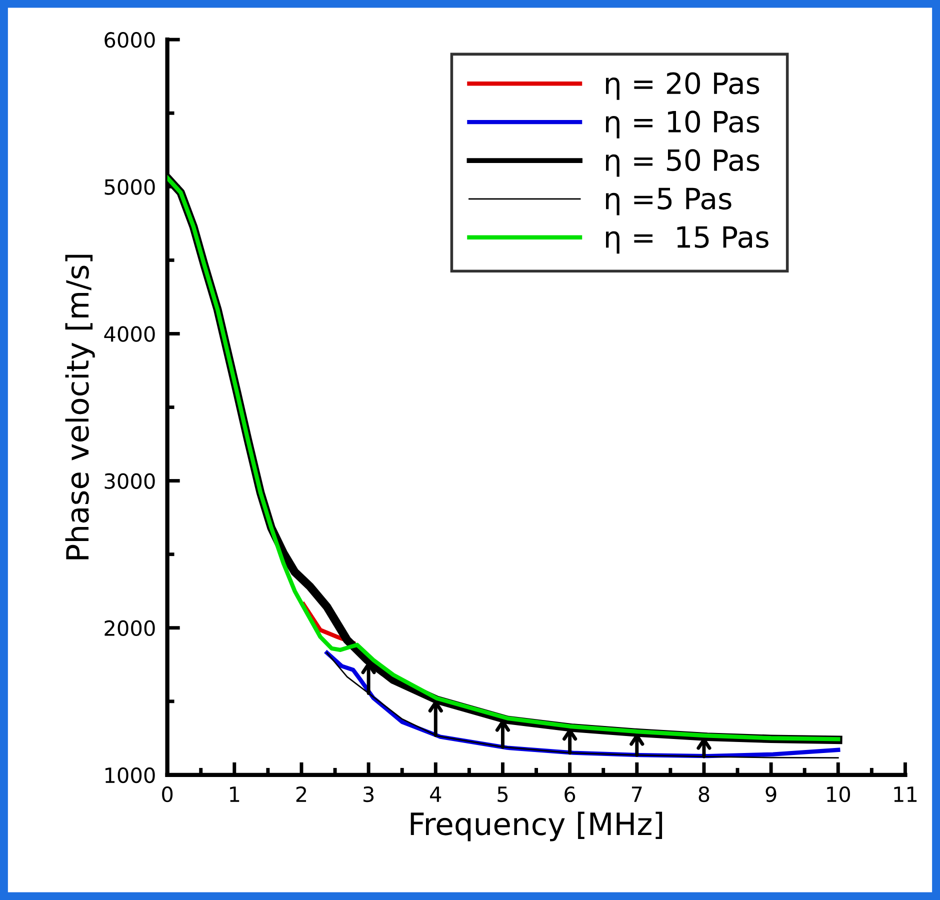 Image resolution: width=940 pixels, height=900 pixels. What do you see at coordinates (235, 794) in the screenshot?
I see `x-tick-label: 1` at bounding box center [235, 794].